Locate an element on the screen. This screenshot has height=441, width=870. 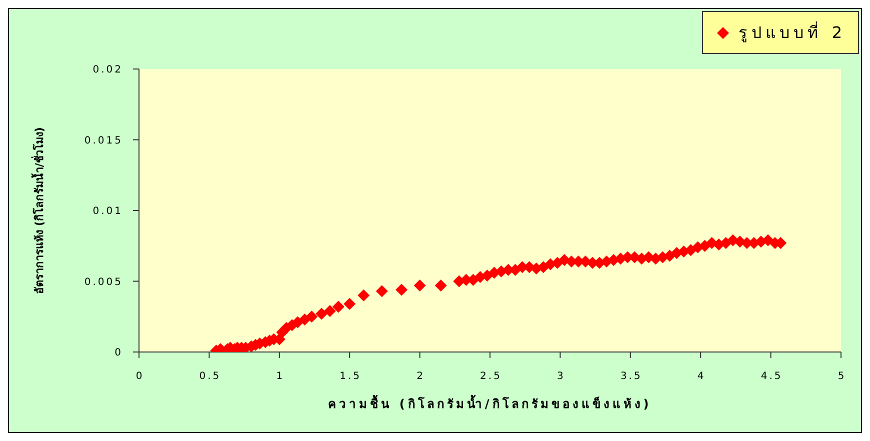
y-tick-label: 0 is located at coordinates (117, 353).